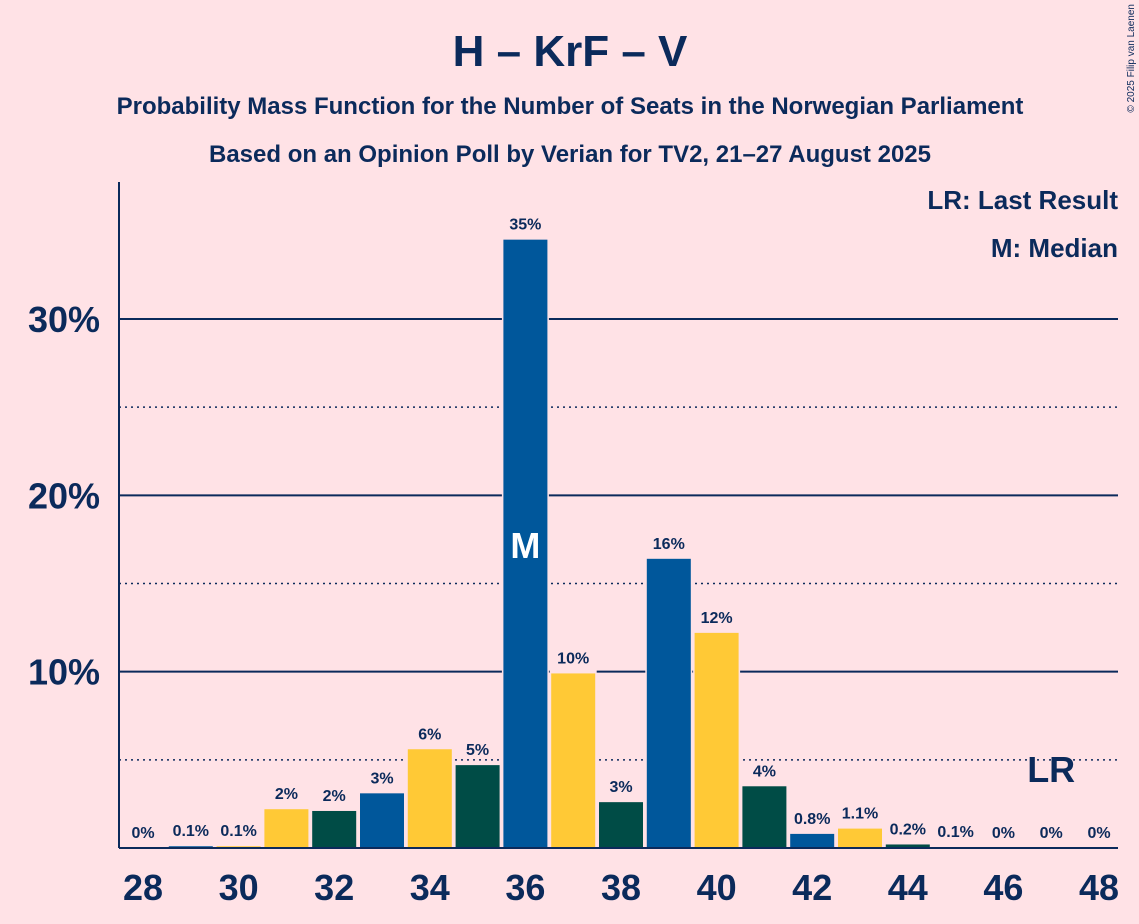  I want to click on legend-last-result: LR: Last Result, so click(1022, 200).